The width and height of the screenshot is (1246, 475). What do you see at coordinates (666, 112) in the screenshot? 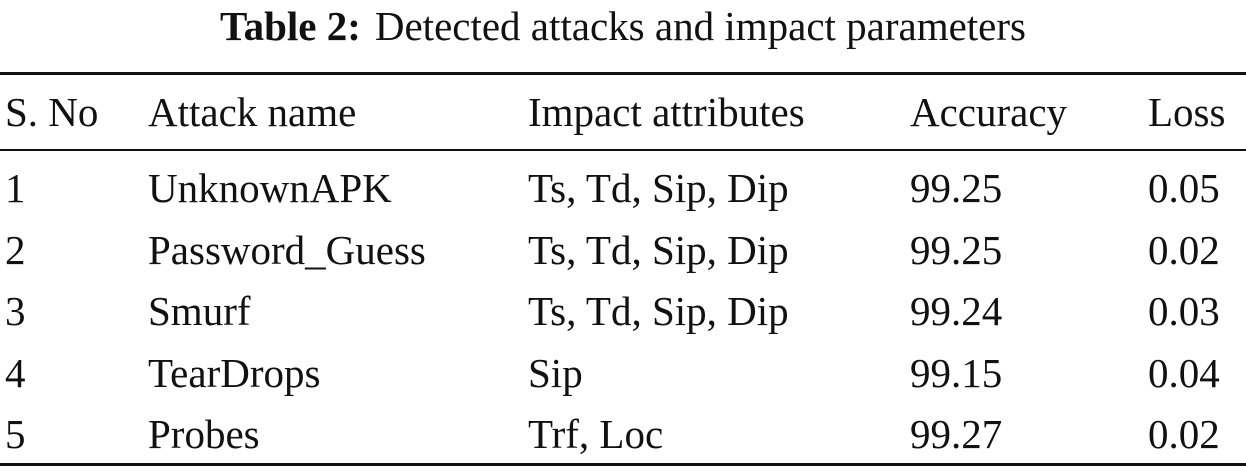
I see `header-cell: Impact attributes` at bounding box center [666, 112].